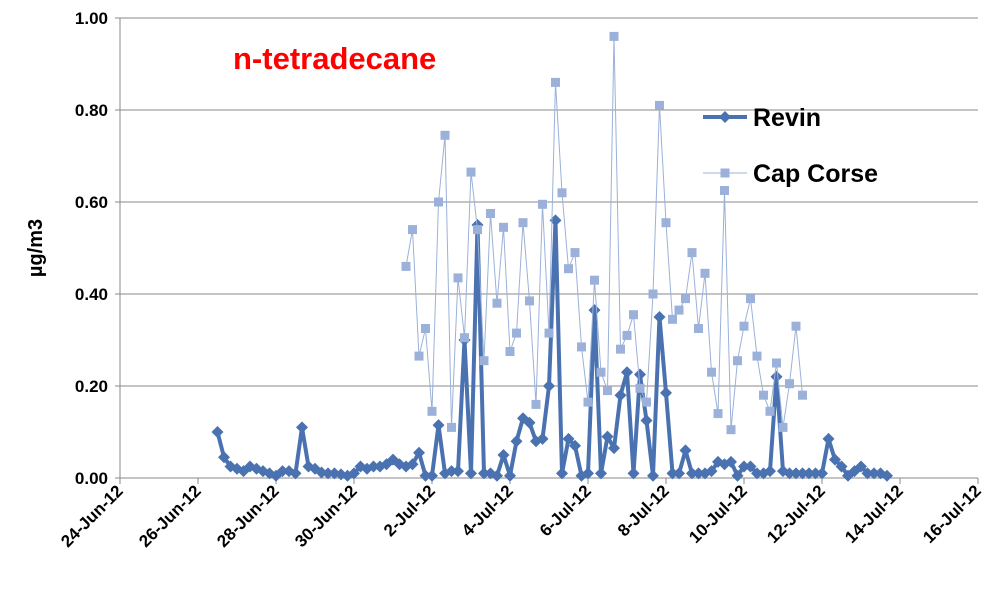  What do you see at coordinates (91, 478) in the screenshot?
I see `y-tick-label: 0.00` at bounding box center [91, 478].